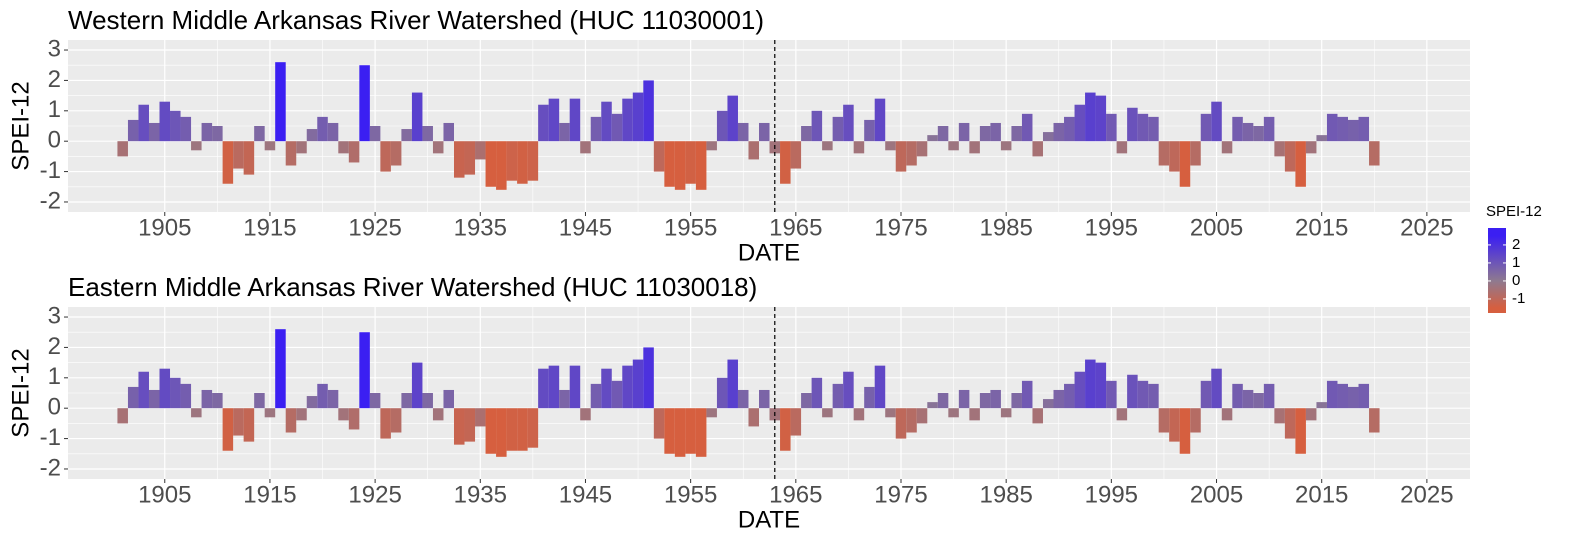  What do you see at coordinates (1111, 227) in the screenshot?
I see `x-tick-label: 1995` at bounding box center [1111, 227].